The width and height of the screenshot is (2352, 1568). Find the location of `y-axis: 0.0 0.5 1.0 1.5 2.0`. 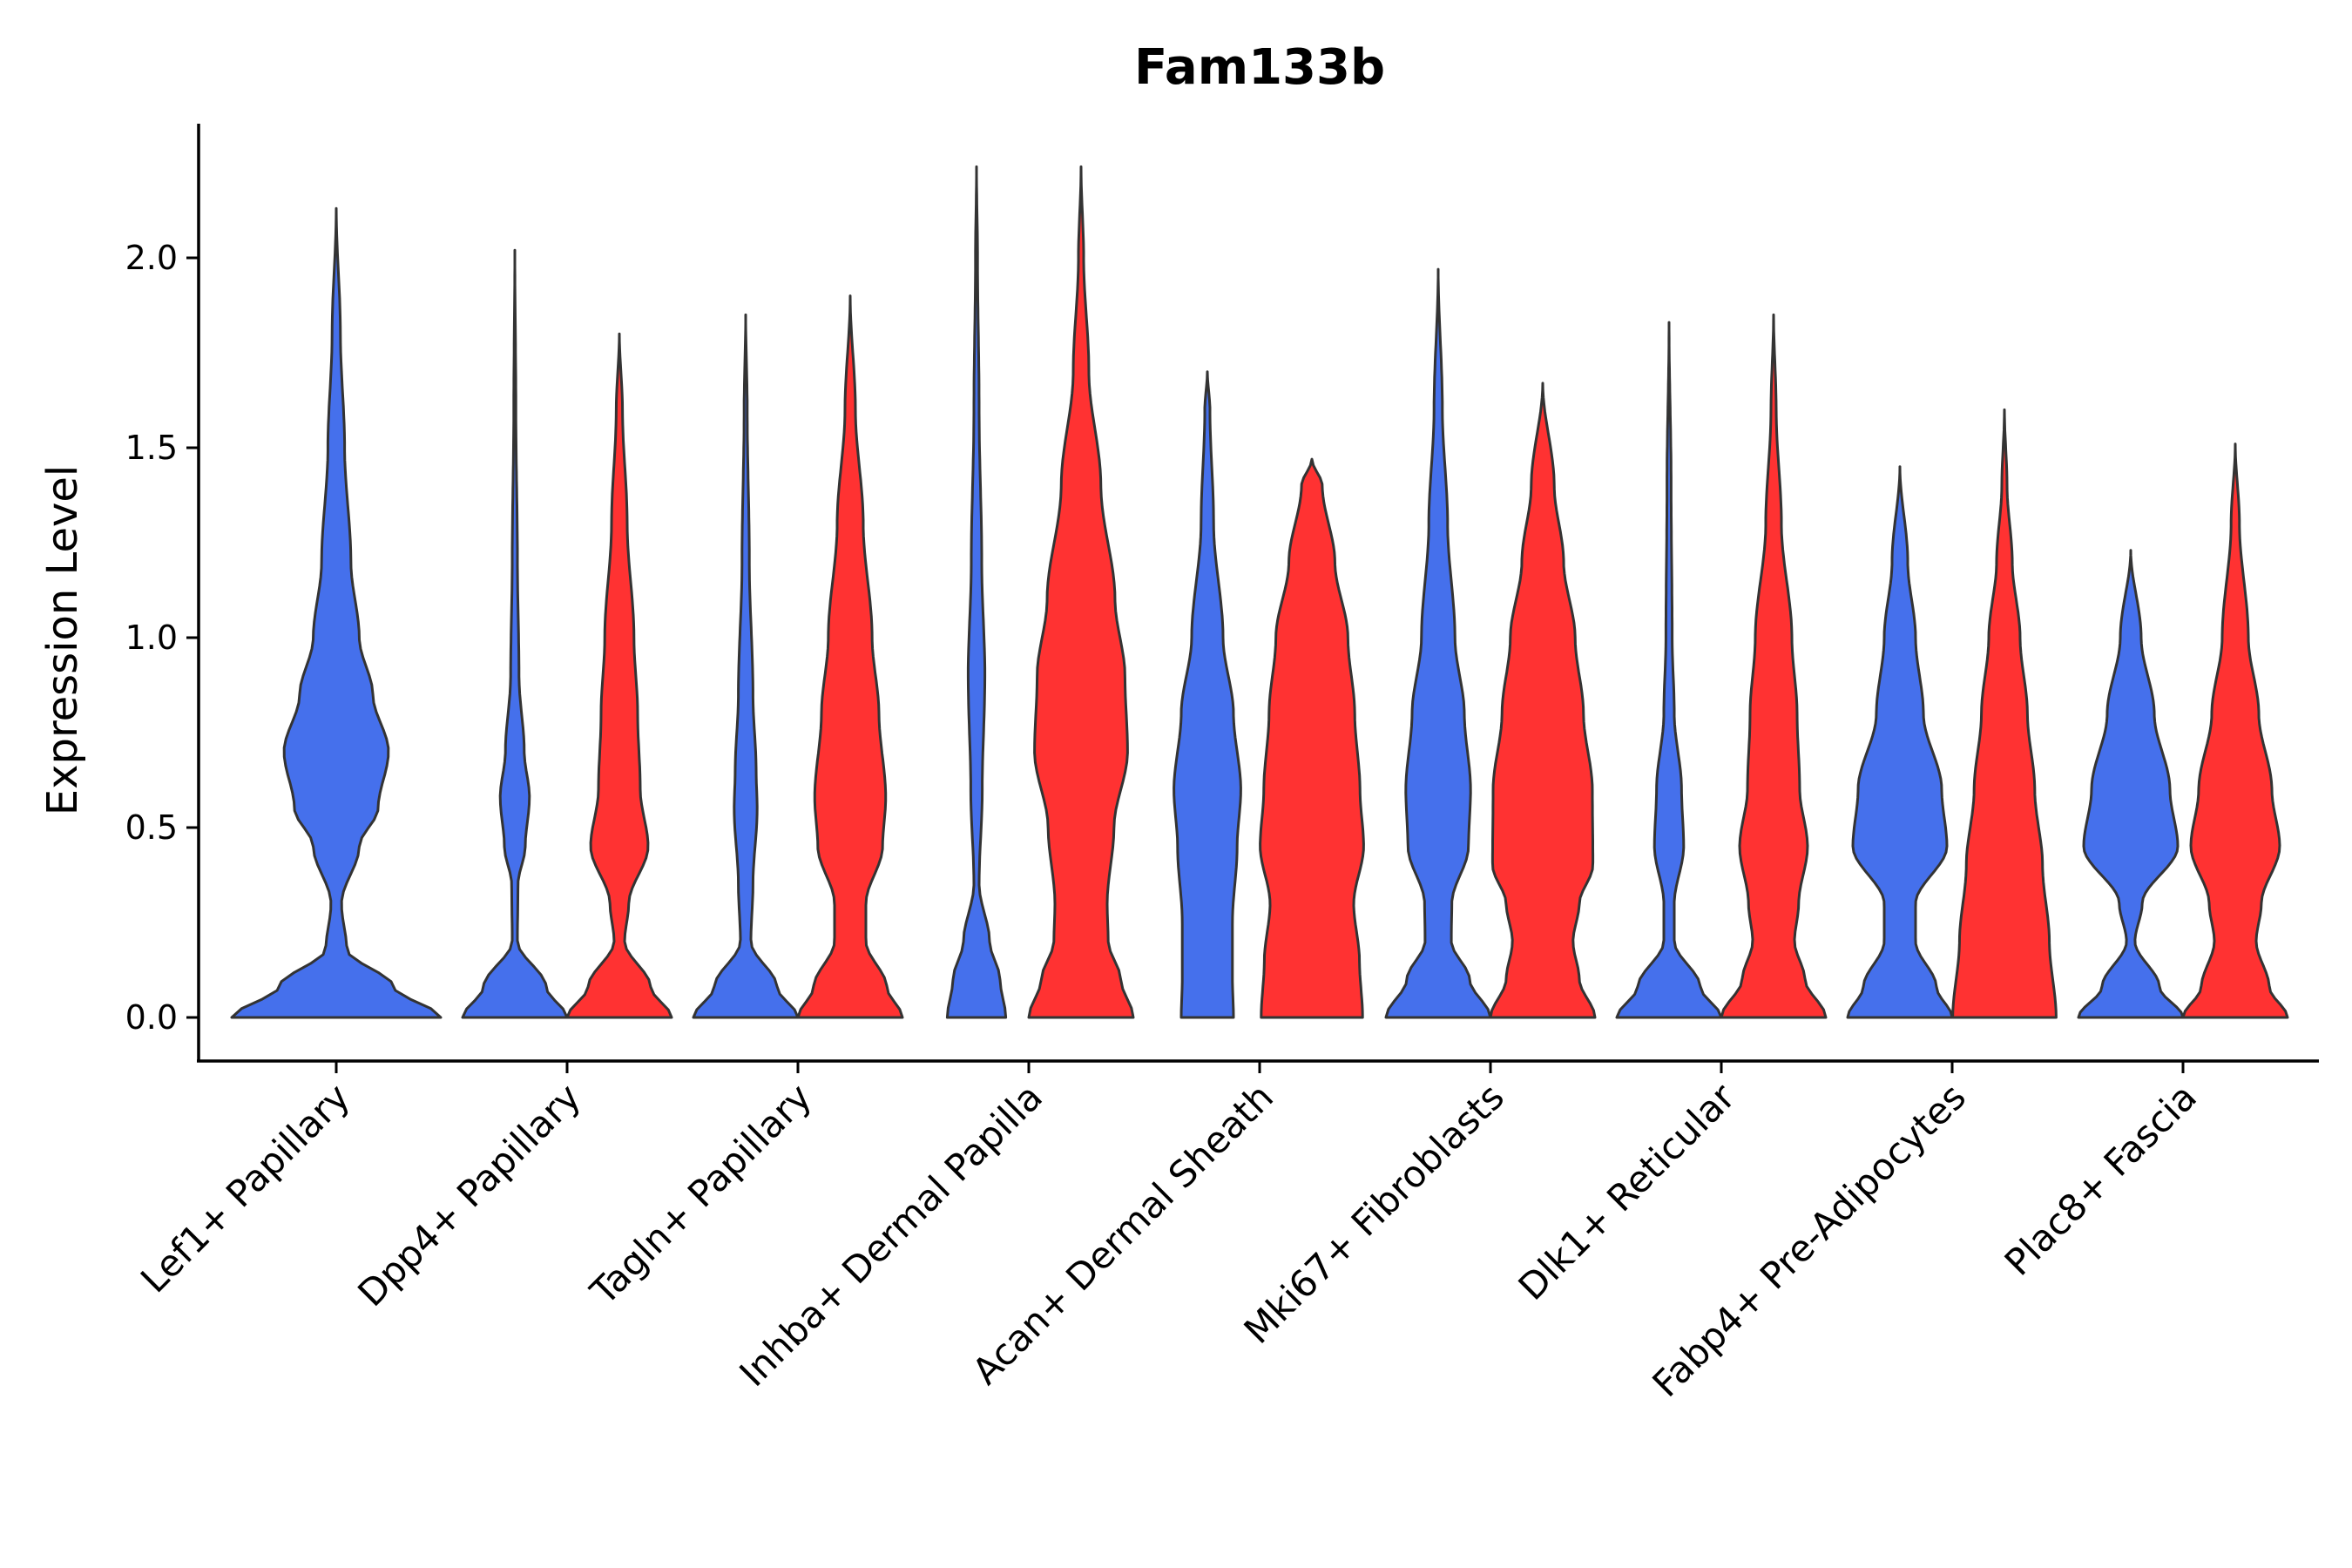

y-axis: 0.0 0.5 1.0 1.5 2.0 is located at coordinates (162, 592).